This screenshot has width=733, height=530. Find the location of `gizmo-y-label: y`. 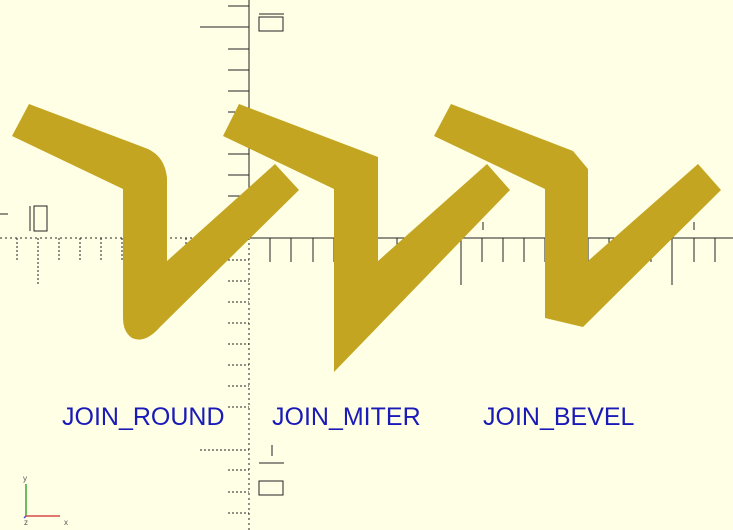

gizmo-y-label: y is located at coordinates (25, 478).